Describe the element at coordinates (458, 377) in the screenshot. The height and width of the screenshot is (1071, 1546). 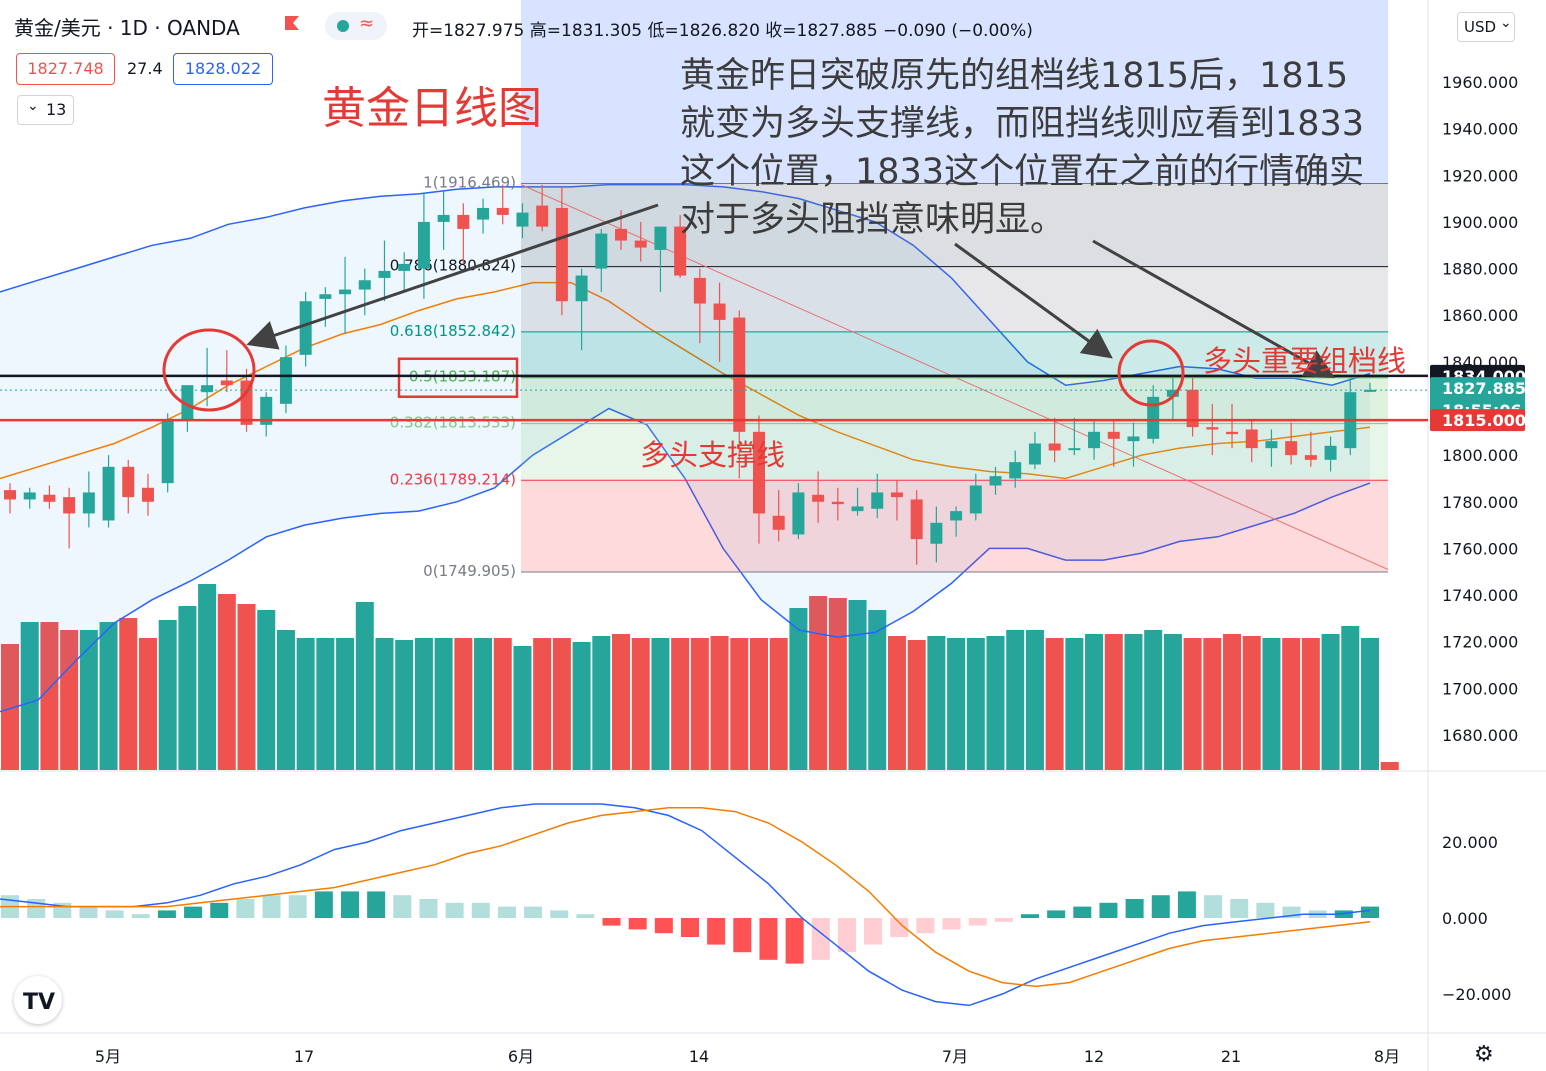
I see `fib-05-highlight` at that location.